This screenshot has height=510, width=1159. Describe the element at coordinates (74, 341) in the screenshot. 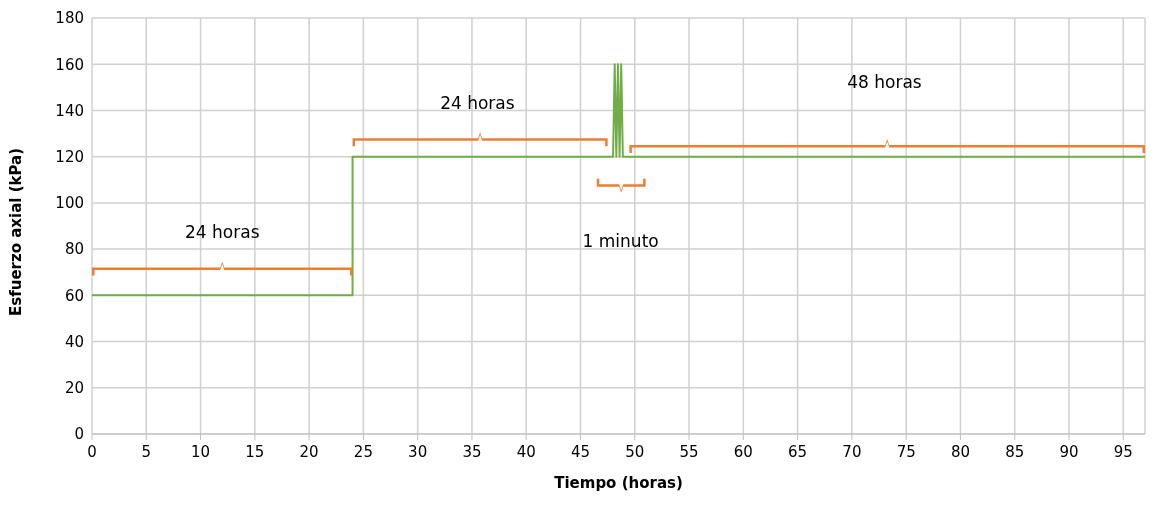

I see `y-tick-label: 40` at that location.